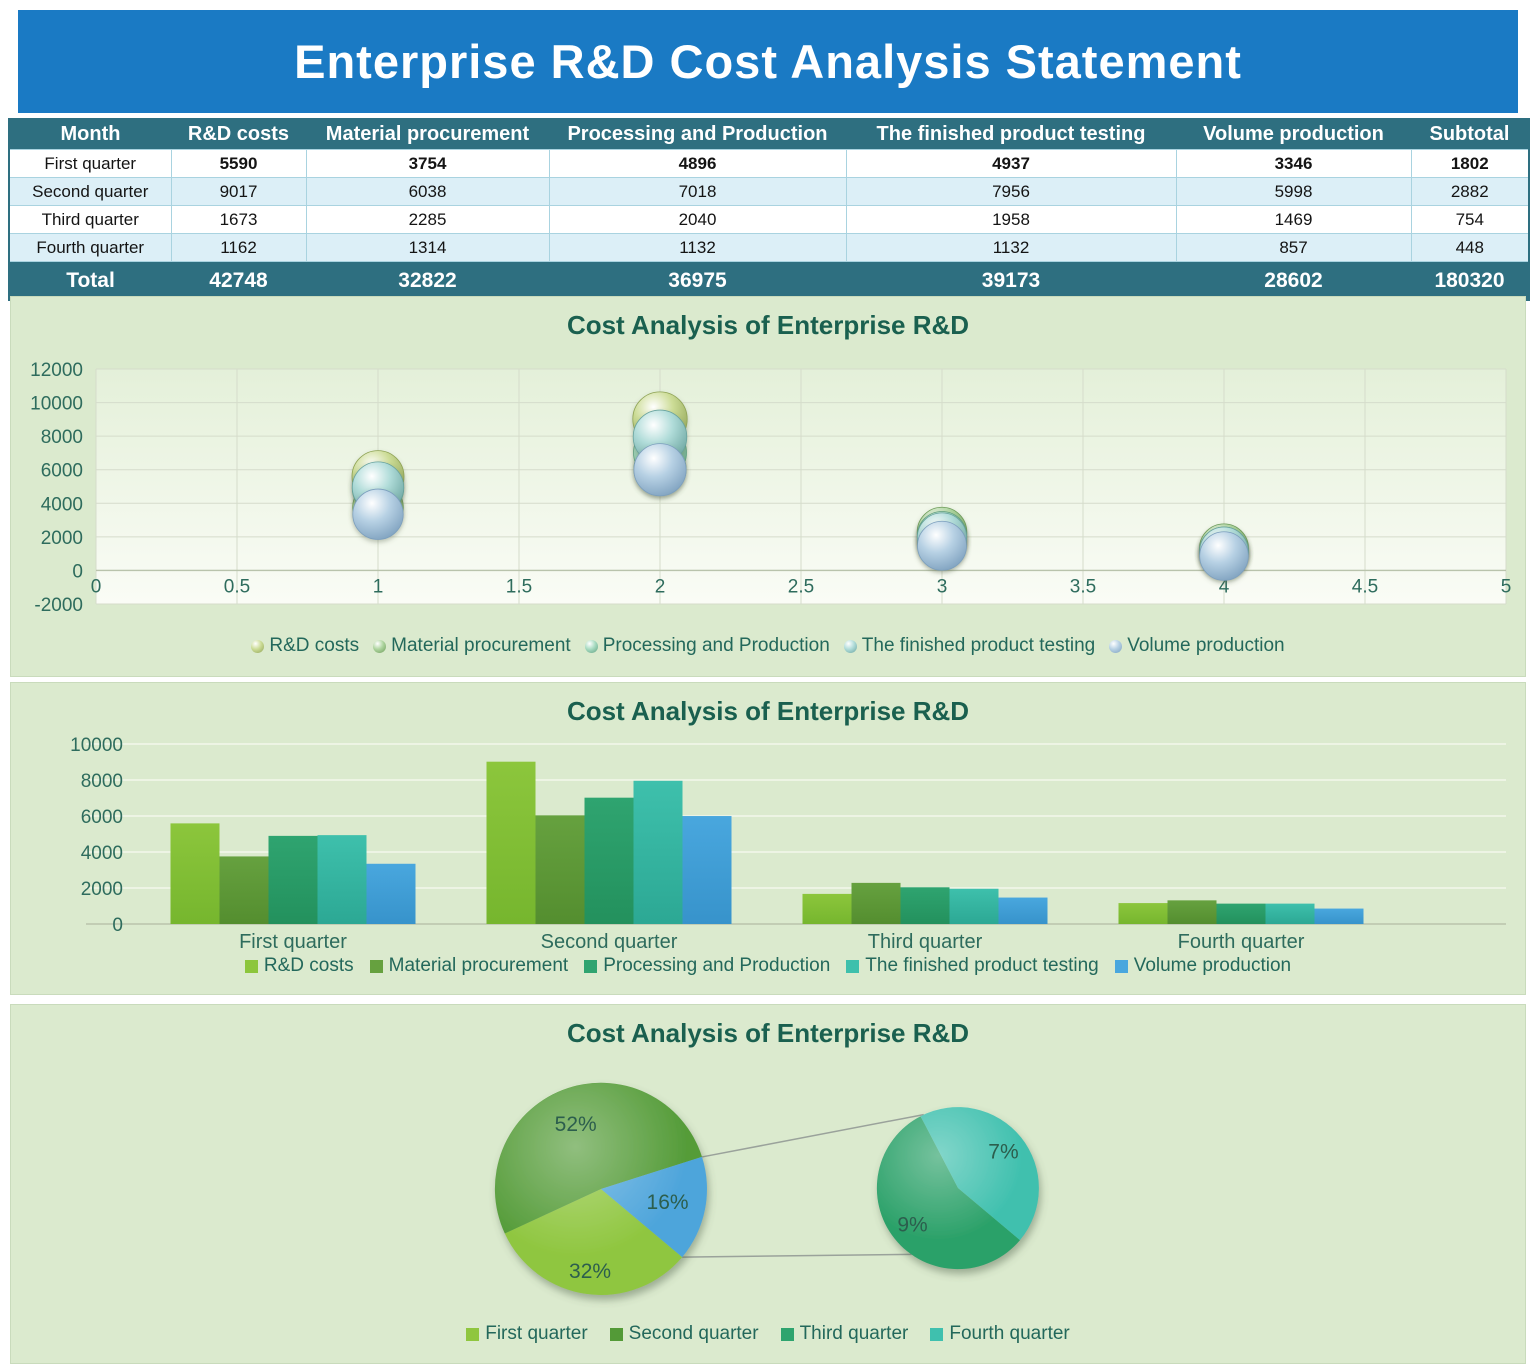  Describe the element at coordinates (238, 163) in the screenshot. I see `table-cell: 5590` at that location.